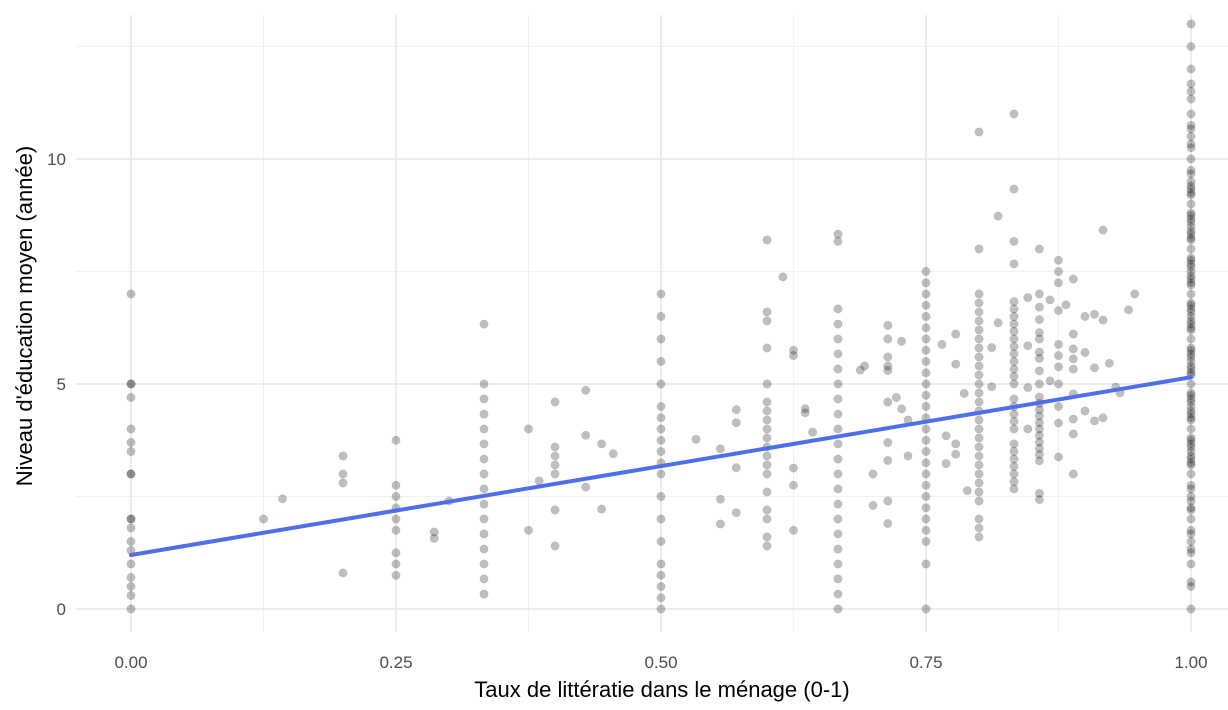 The width and height of the screenshot is (1228, 710). What do you see at coordinates (24, 316) in the screenshot?
I see `y-axis-title: Niveau d'éducation moyen (année)` at bounding box center [24, 316].